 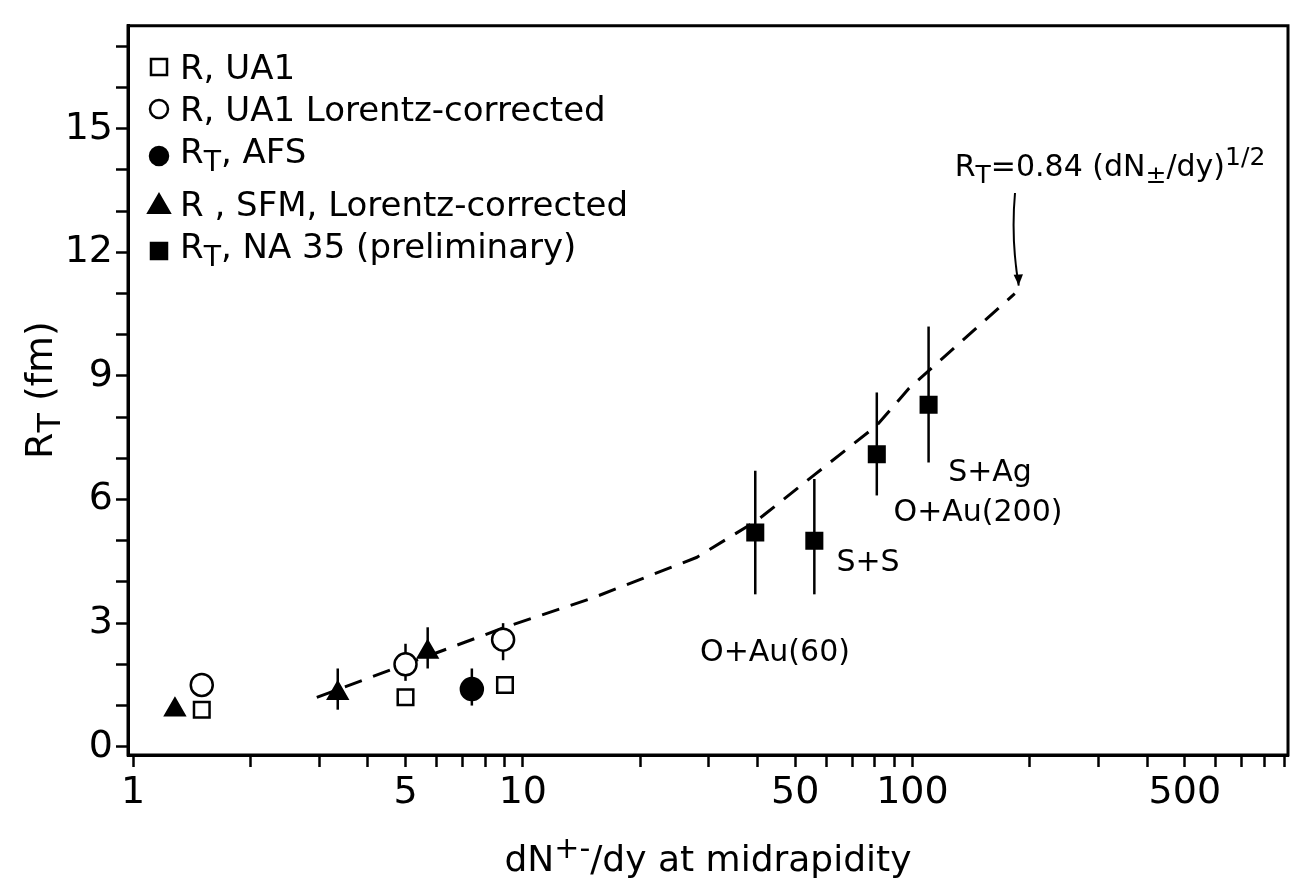 I want to click on x-tick-label: 10, so click(x=522, y=789).